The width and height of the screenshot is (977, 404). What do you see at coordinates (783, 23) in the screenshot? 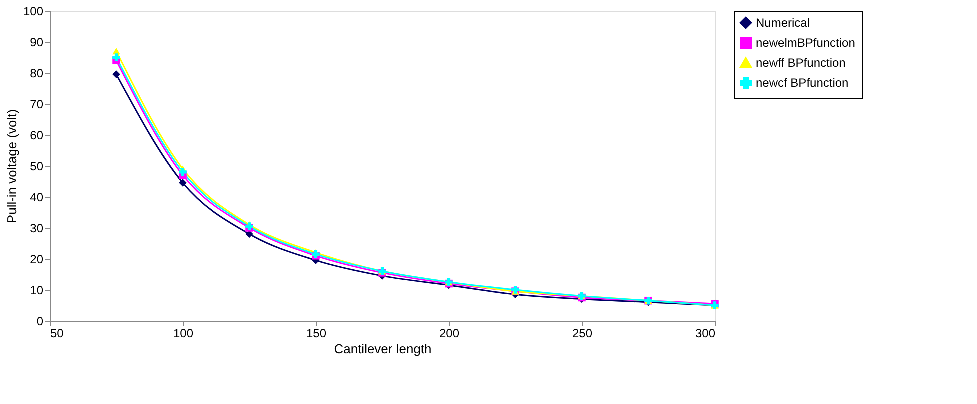
I see `legend-label: Numerical` at bounding box center [783, 23].